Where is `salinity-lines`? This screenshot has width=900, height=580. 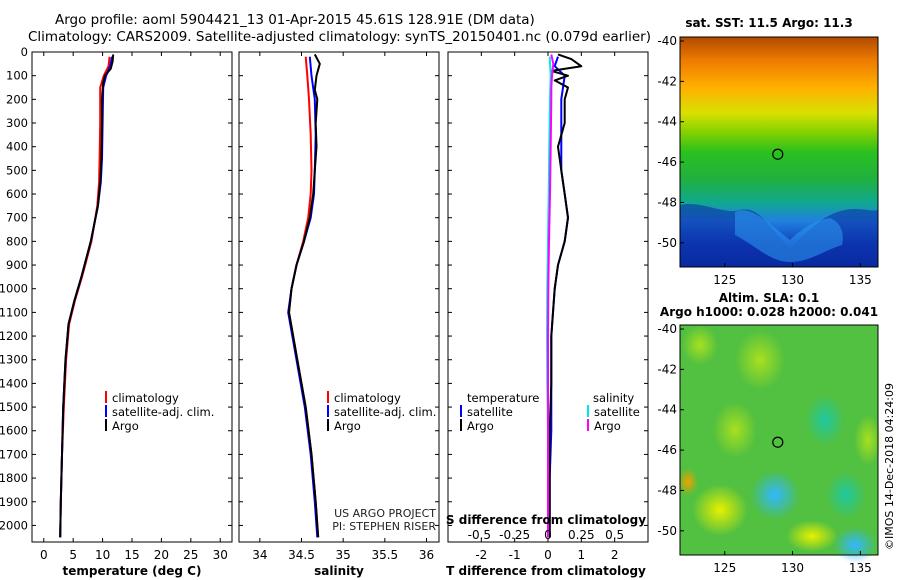
salinity-lines is located at coordinates (304, 295).